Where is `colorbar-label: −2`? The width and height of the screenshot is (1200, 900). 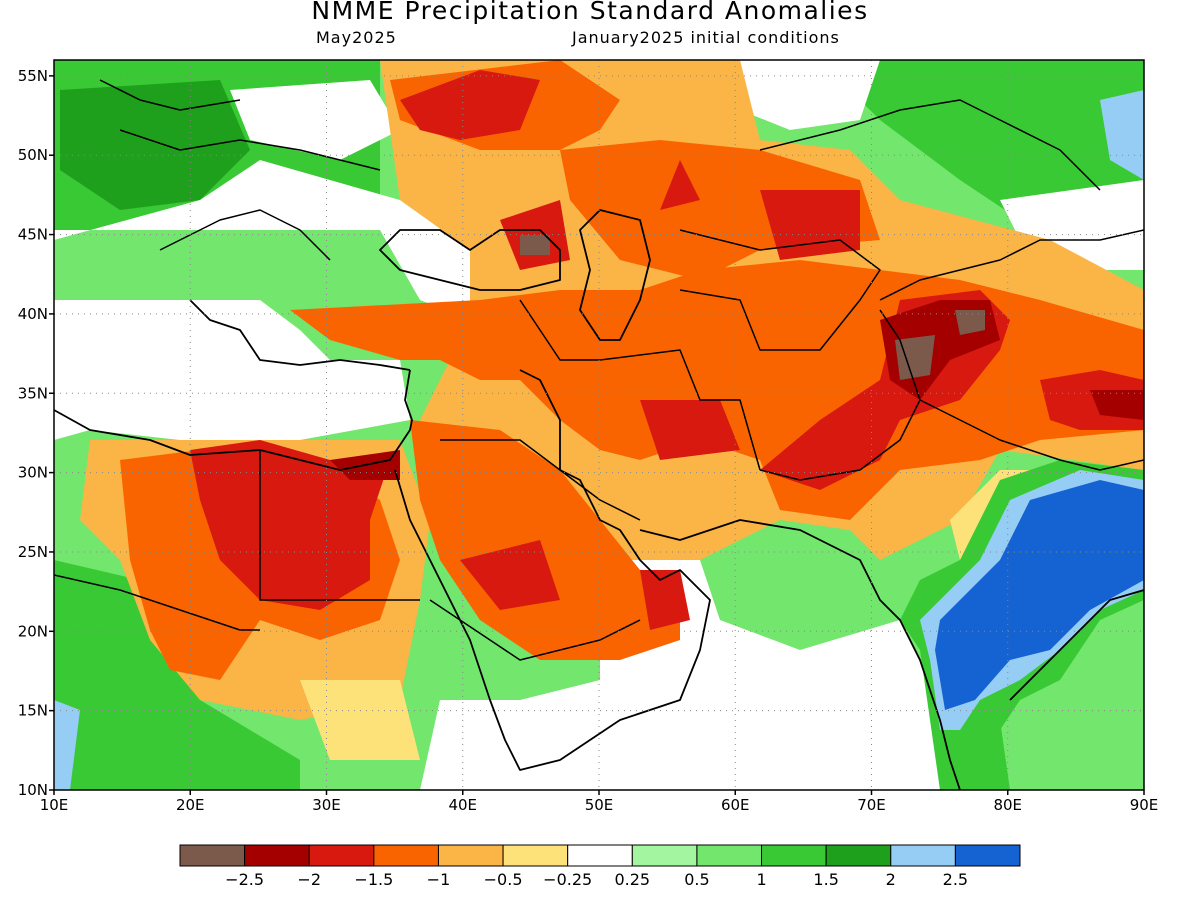 colorbar-label: −2 is located at coordinates (309, 879).